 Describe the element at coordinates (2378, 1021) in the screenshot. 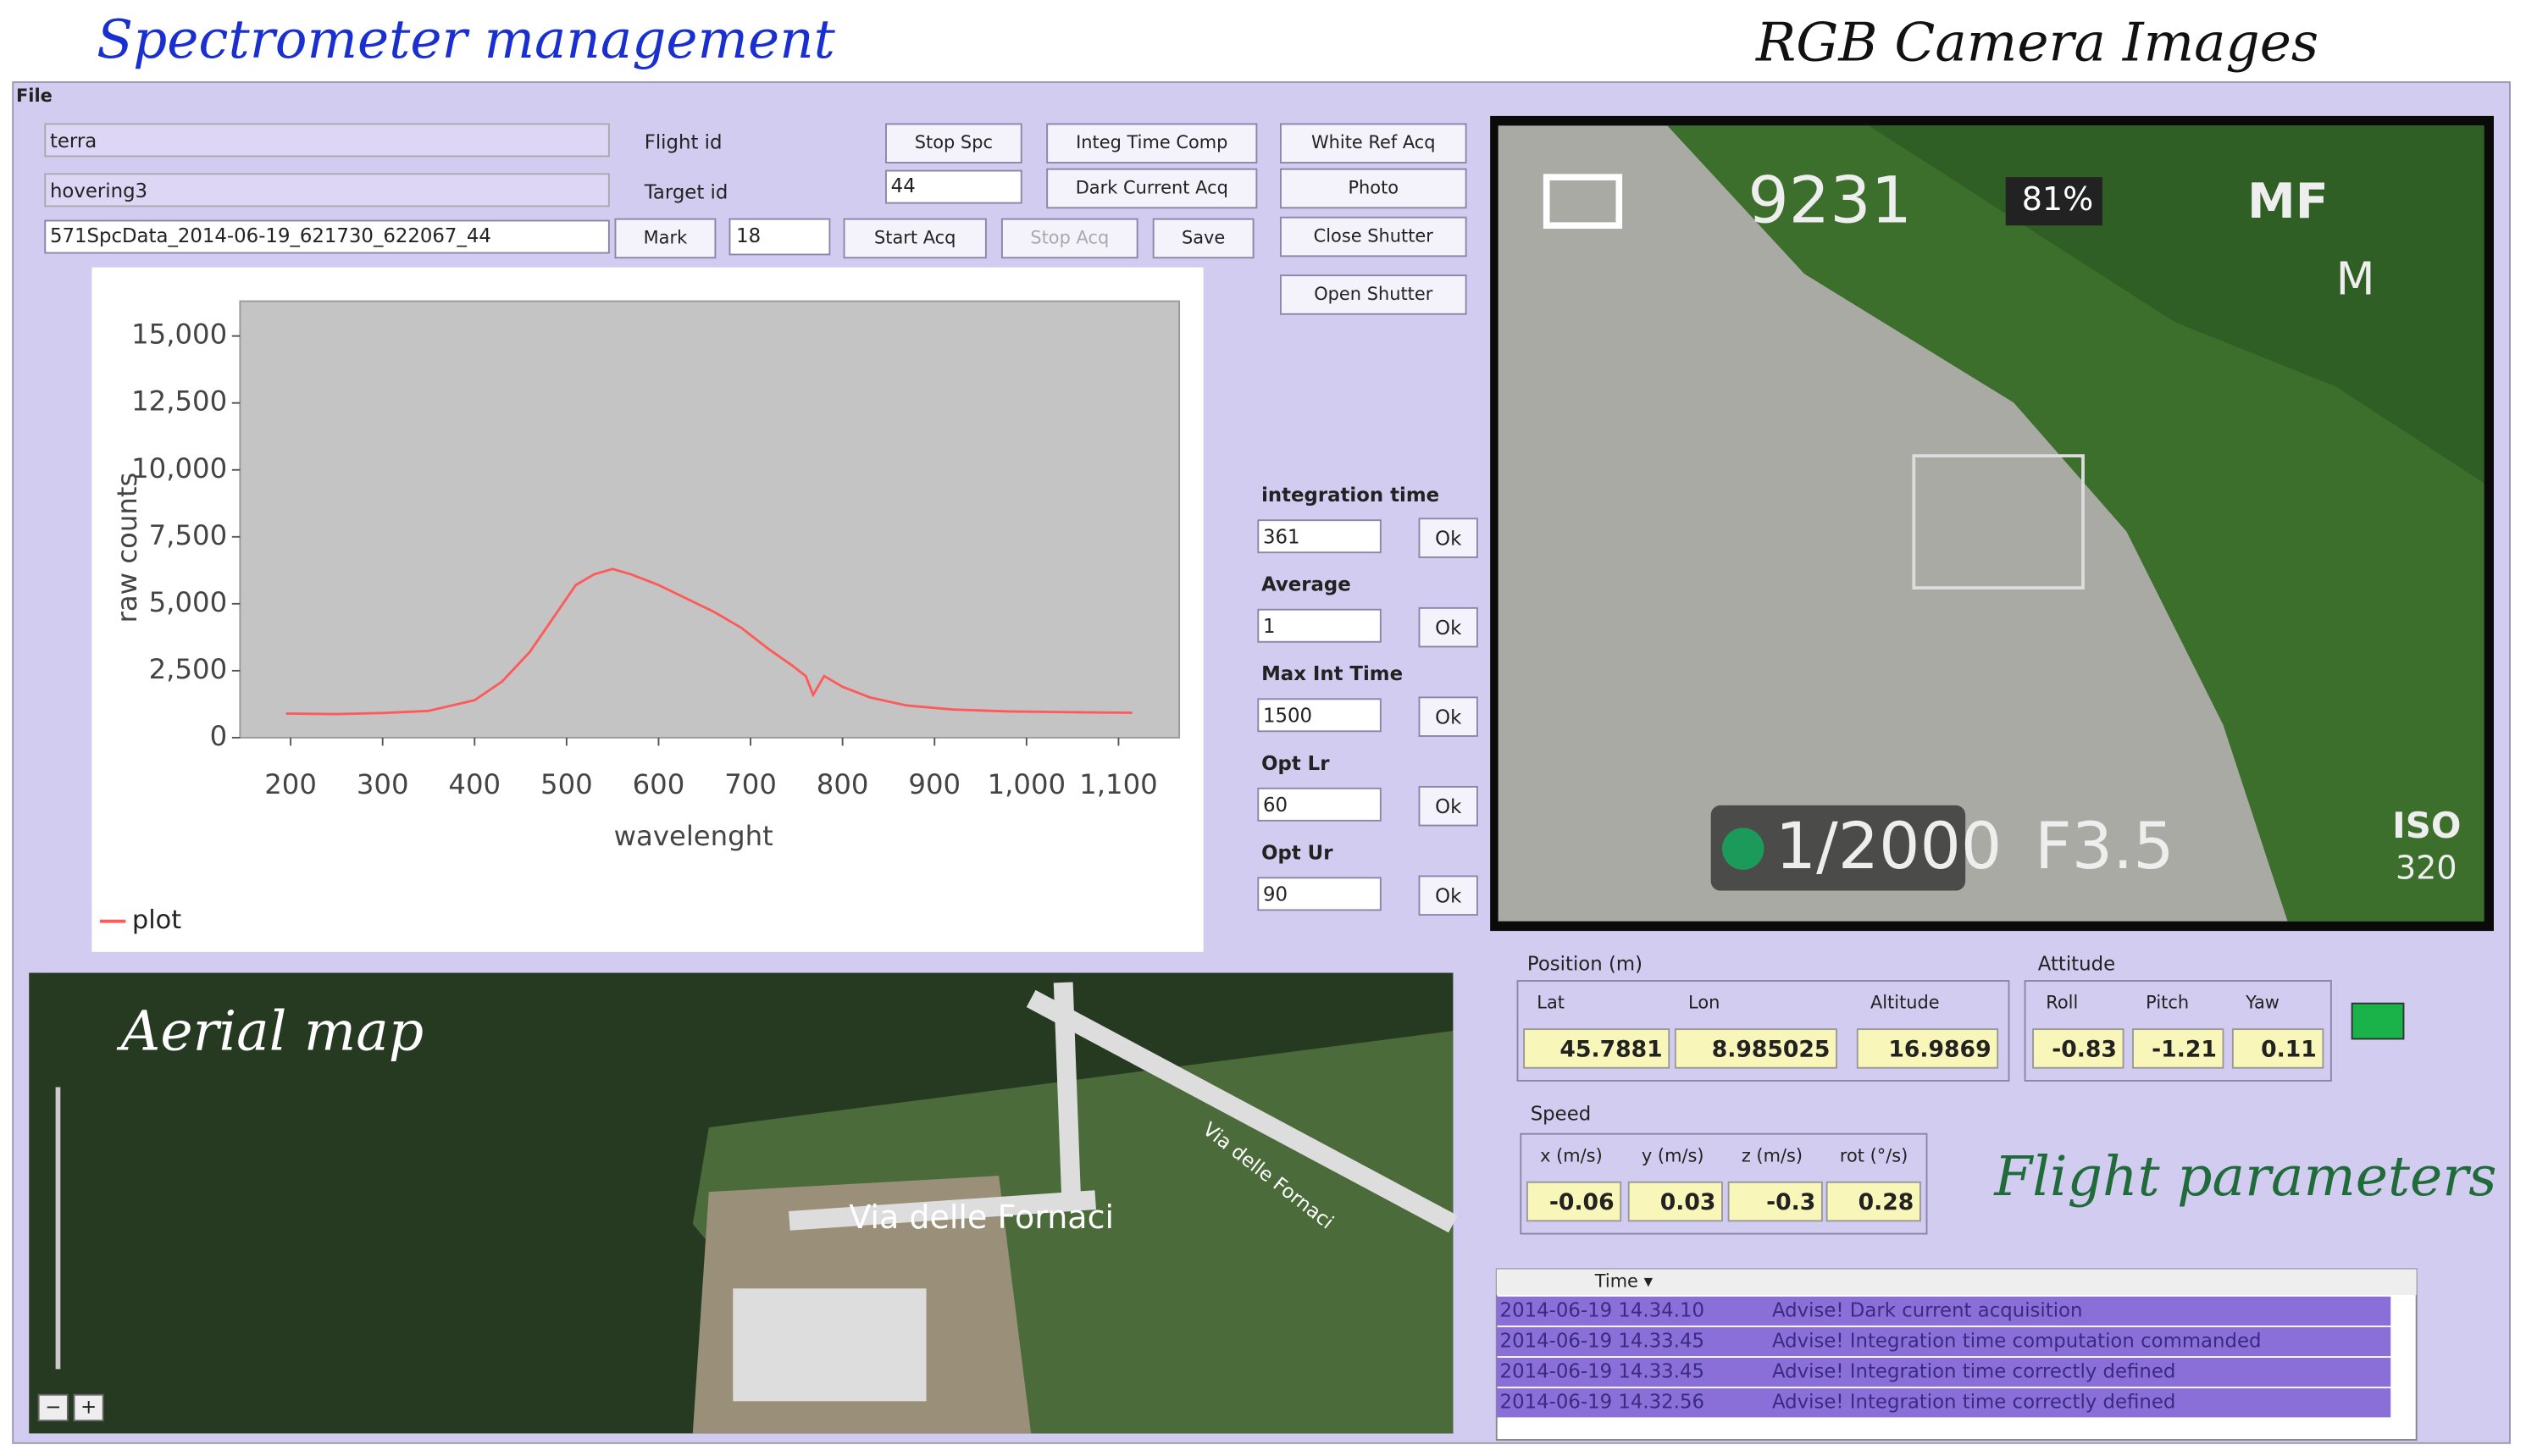

I see `status-led` at that location.